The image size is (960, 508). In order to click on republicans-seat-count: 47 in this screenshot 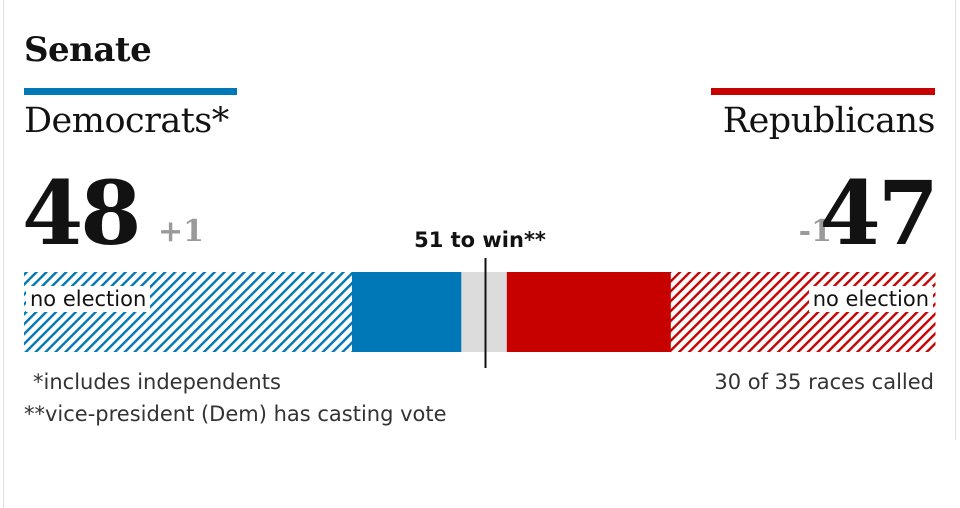, I will do `click(879, 213)`.